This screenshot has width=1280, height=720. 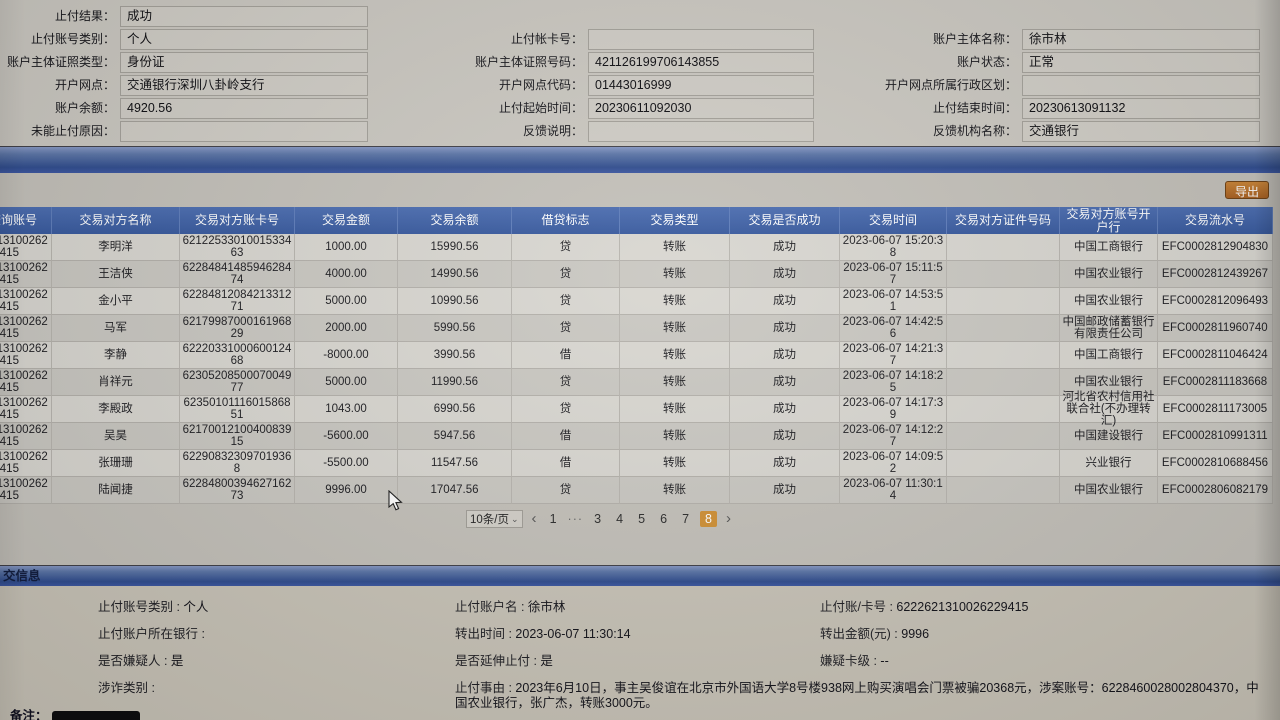 What do you see at coordinates (546, 607) in the screenshot?
I see `detail-field-value: 徐市林` at bounding box center [546, 607].